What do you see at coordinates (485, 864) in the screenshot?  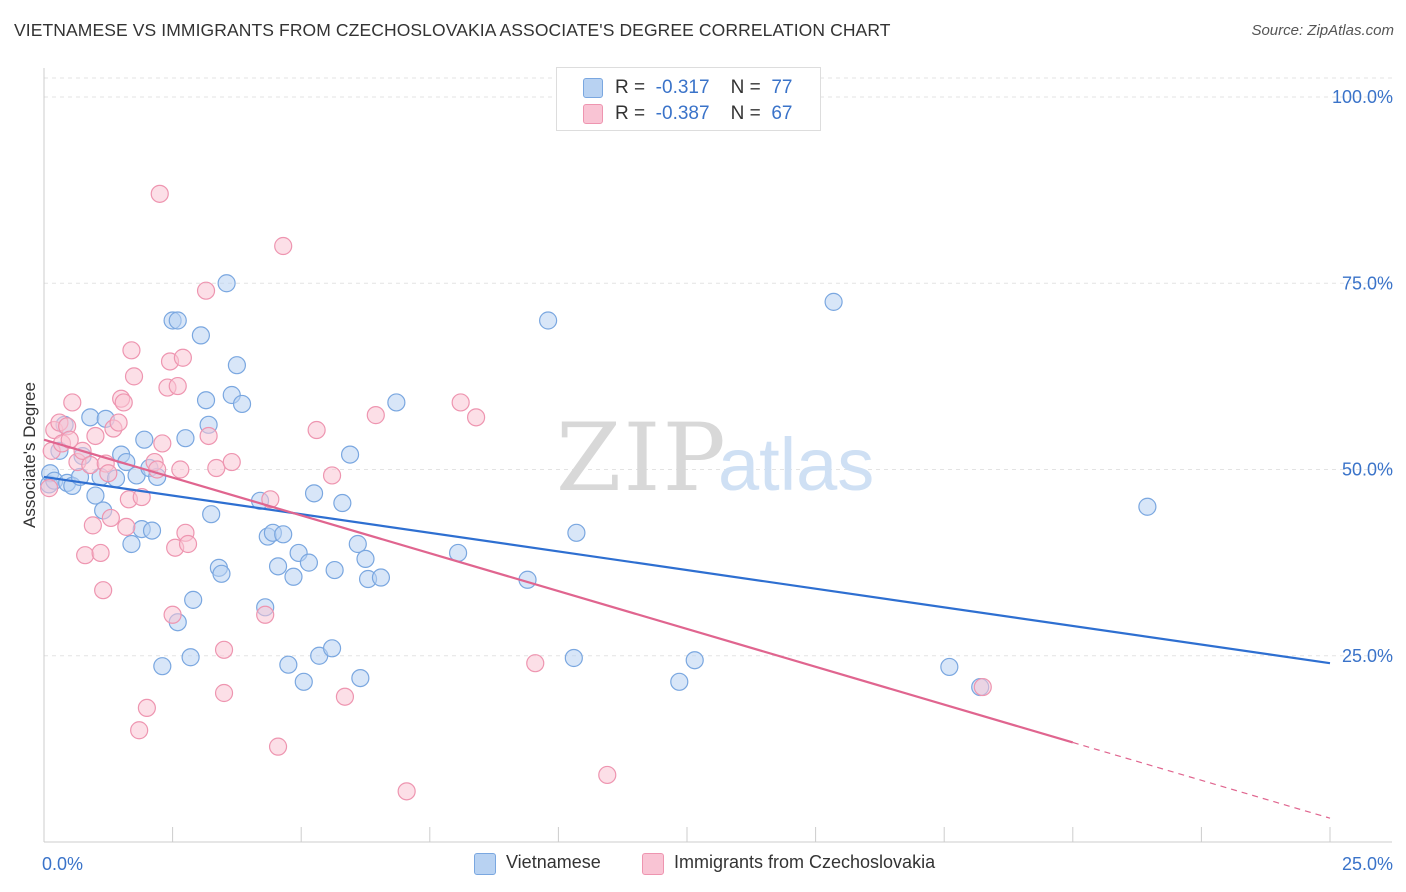 I see `bottom-legend-swatch-vietnamese` at bounding box center [485, 864].